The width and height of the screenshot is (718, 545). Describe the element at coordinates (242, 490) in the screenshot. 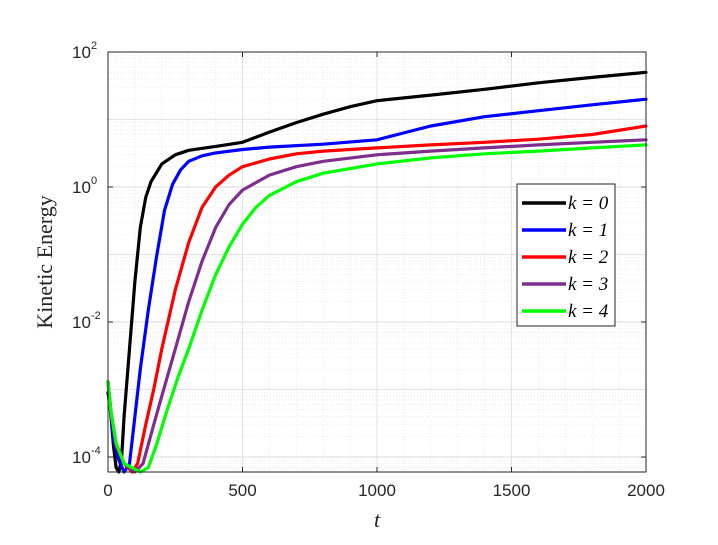

I see `x-tick-label: 500` at that location.